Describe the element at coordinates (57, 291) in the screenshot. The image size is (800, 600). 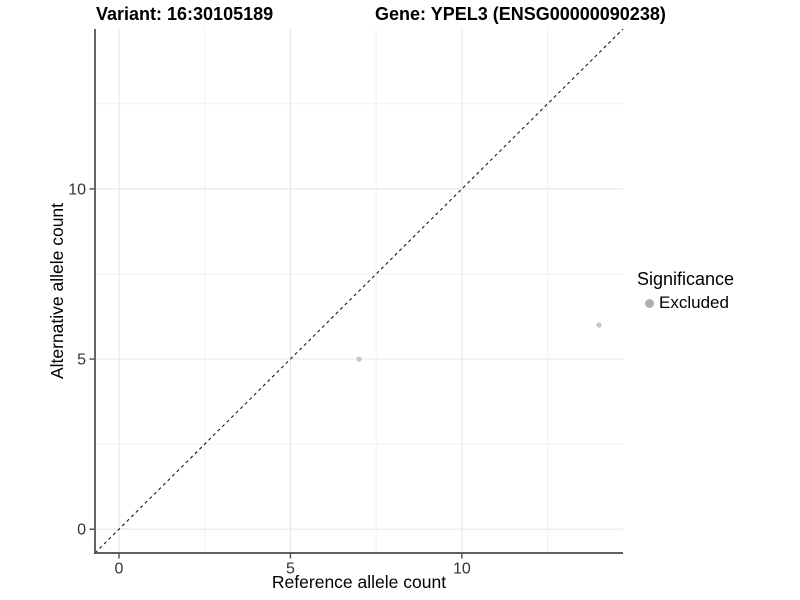
I see `y-axis-title: Alternative allele count` at that location.